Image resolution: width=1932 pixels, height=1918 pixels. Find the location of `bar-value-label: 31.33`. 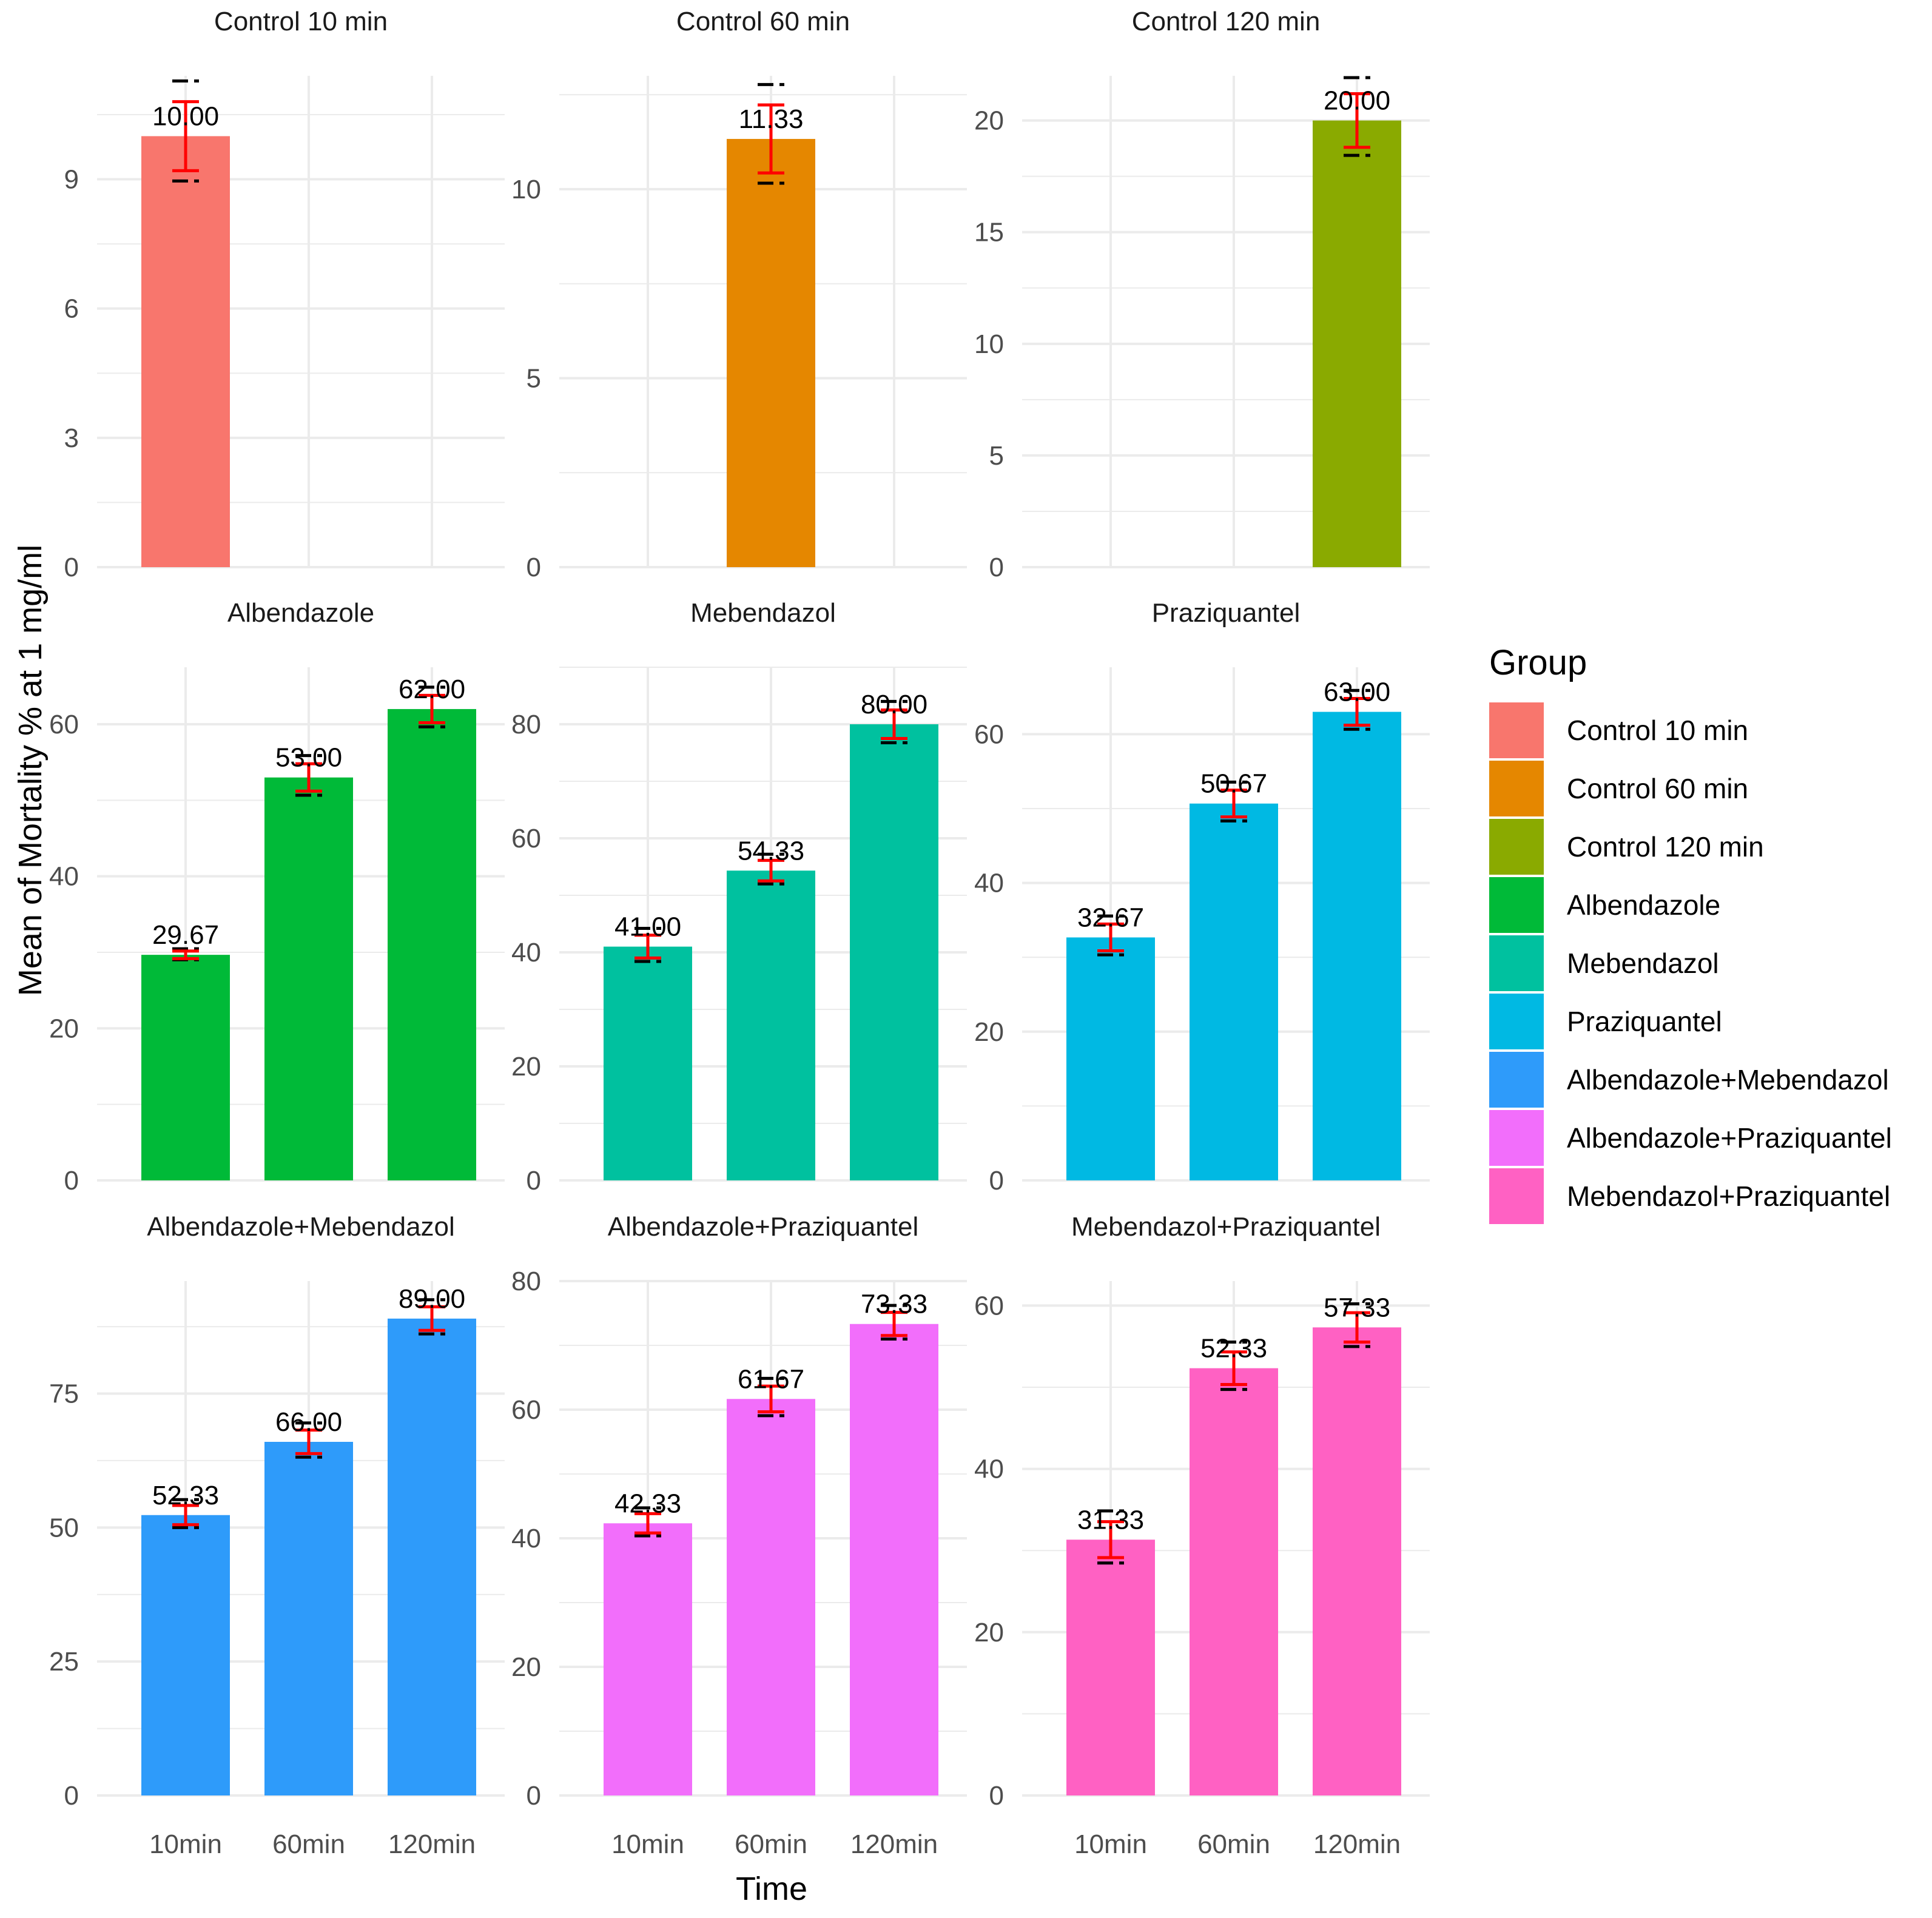

bar-value-label: 31.33 is located at coordinates (1110, 1520).